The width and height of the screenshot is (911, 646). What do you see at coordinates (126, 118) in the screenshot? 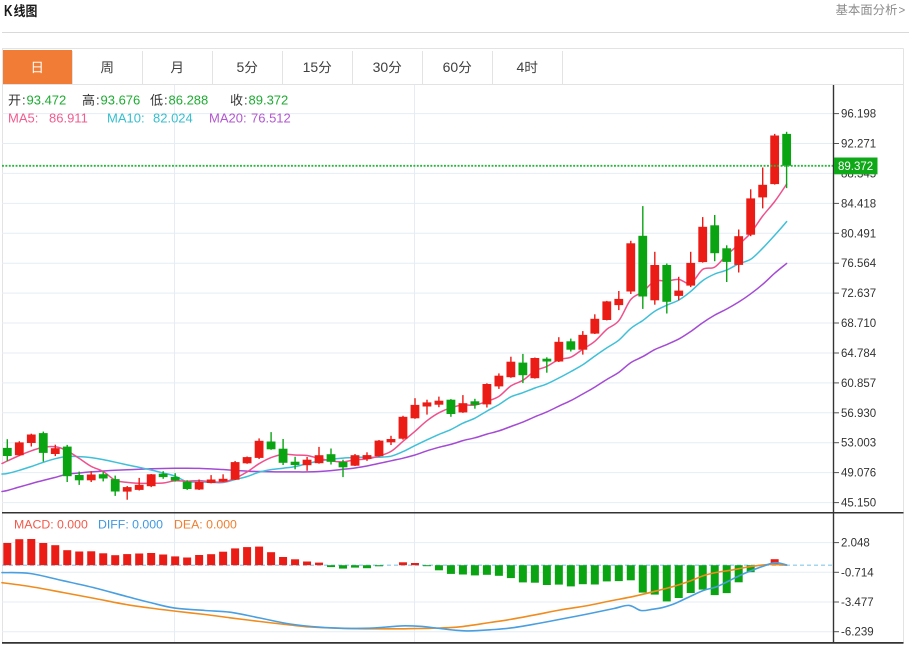
I see `svg-text: MA10:` at bounding box center [126, 118].